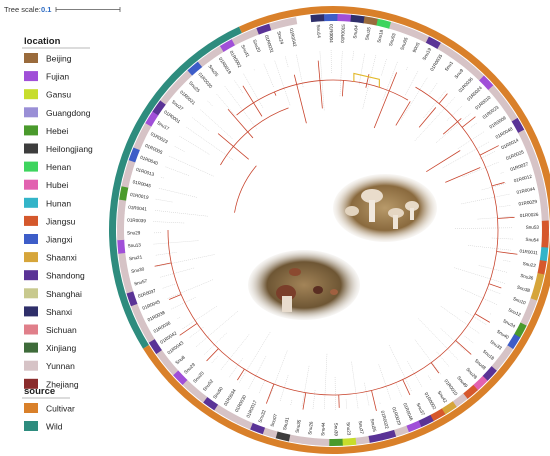 The image size is (550, 456). Describe the element at coordinates (172, 116) in the screenshot. I see `tip-label: 01R0001` at that location.